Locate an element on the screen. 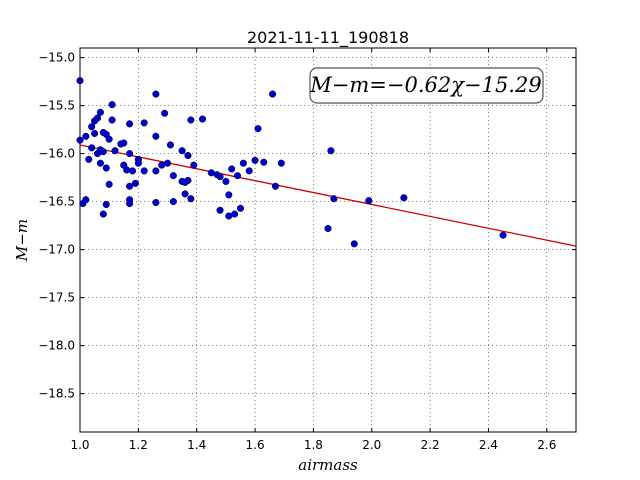  x-tick-label: 2.4 is located at coordinates (488, 445).